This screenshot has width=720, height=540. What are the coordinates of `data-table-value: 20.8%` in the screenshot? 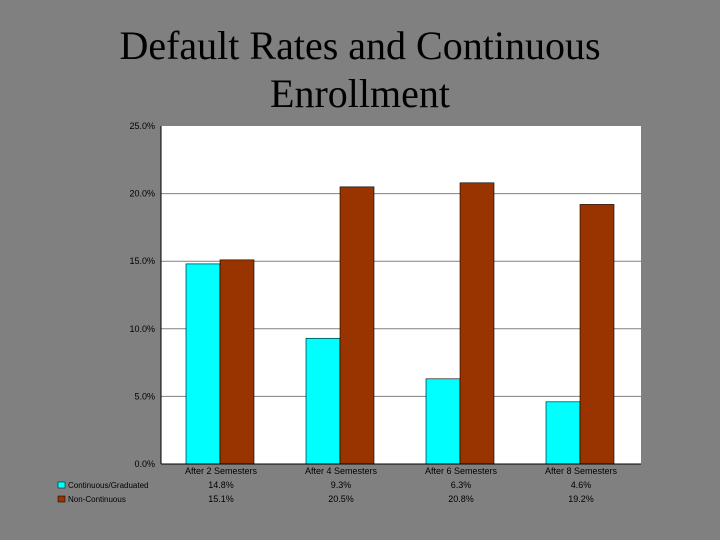 It's located at (461, 499).